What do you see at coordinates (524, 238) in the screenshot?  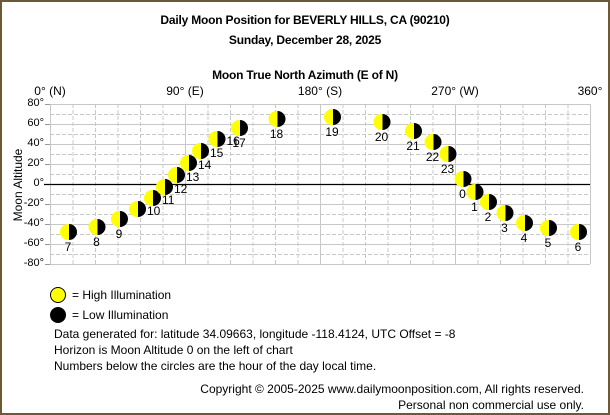 I see `hour-label: 4` at bounding box center [524, 238].